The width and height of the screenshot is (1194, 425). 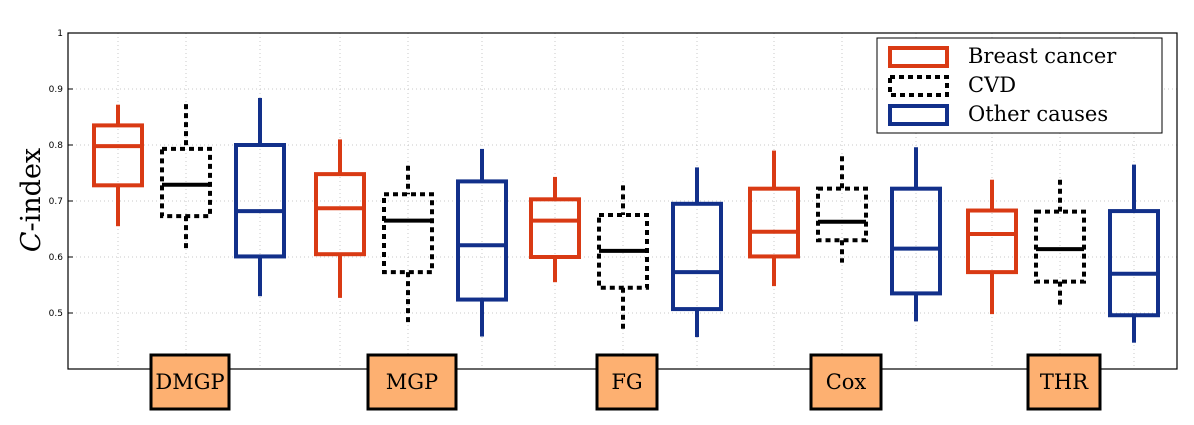 I want to click on group-label-dmgp: DMGP, so click(x=190, y=382).